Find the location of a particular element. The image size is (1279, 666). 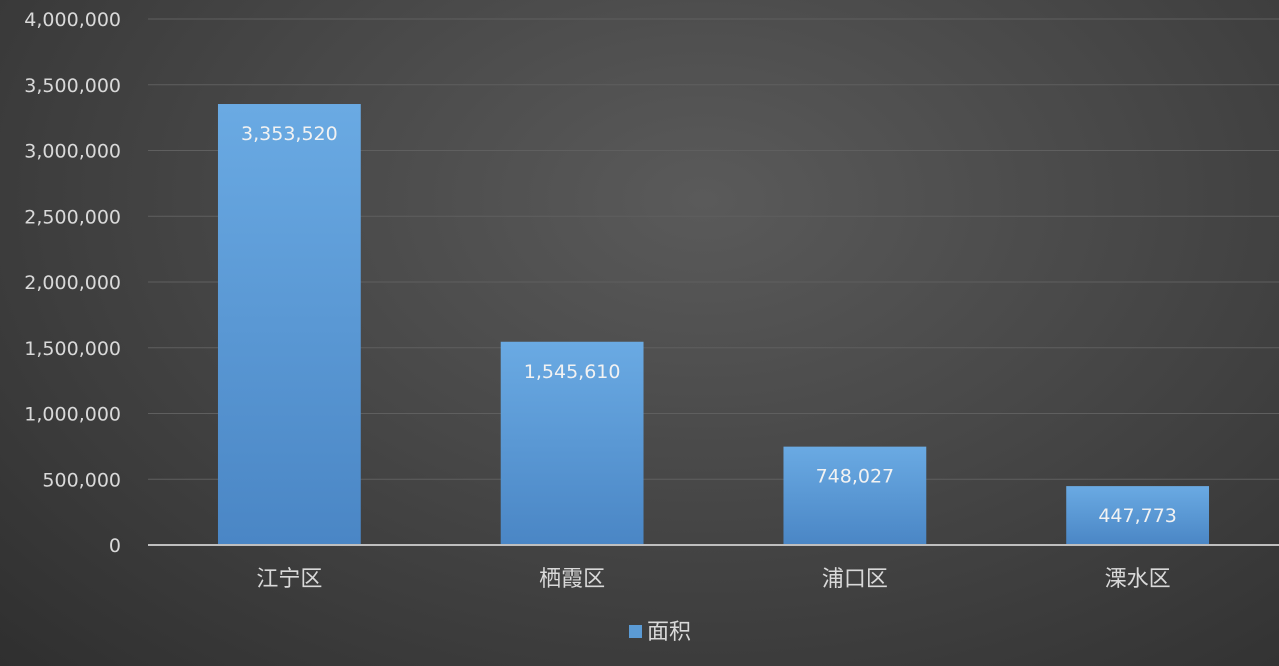

y-tick-label: 1,000,000 is located at coordinates (72, 415).